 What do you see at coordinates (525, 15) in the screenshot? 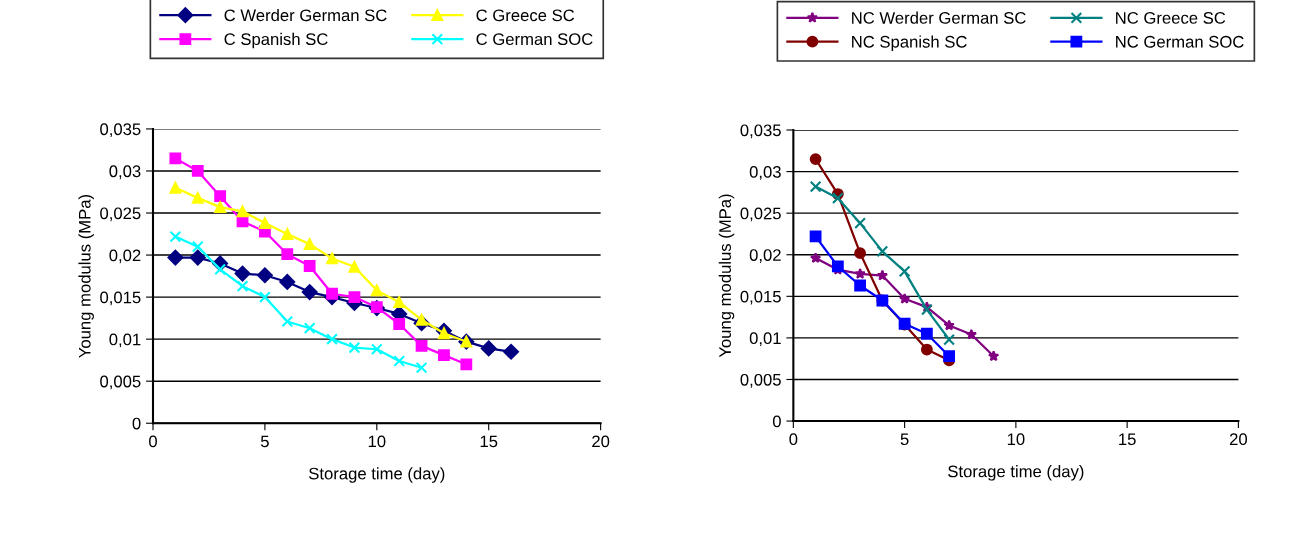
I see `legend-label: C Greece SC` at bounding box center [525, 15].